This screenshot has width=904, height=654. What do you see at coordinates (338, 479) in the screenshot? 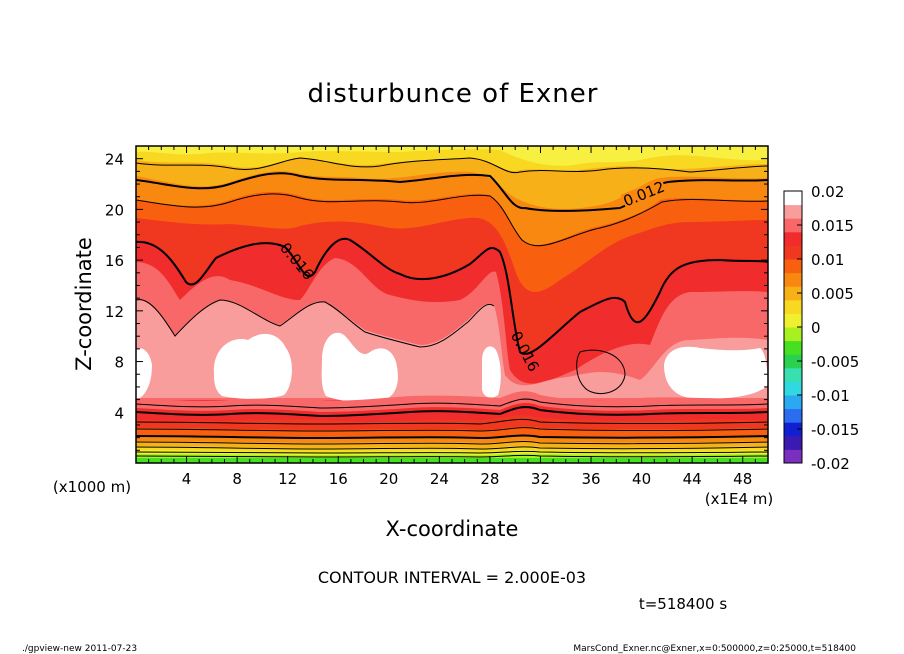
I see `x-tick-label: 16` at bounding box center [338, 479].